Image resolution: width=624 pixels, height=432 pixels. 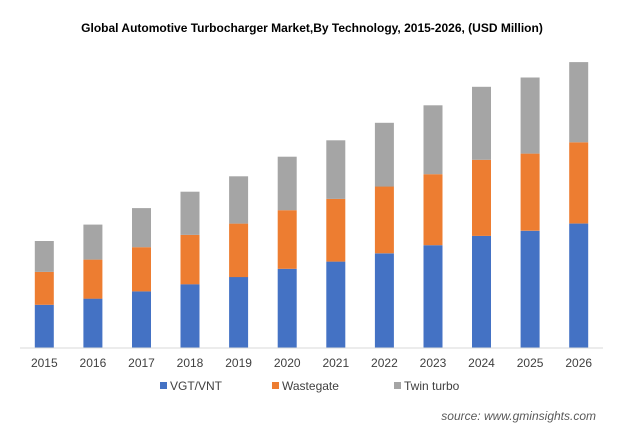 I want to click on legend-label-wastegate: Wastegate, so click(x=310, y=386).